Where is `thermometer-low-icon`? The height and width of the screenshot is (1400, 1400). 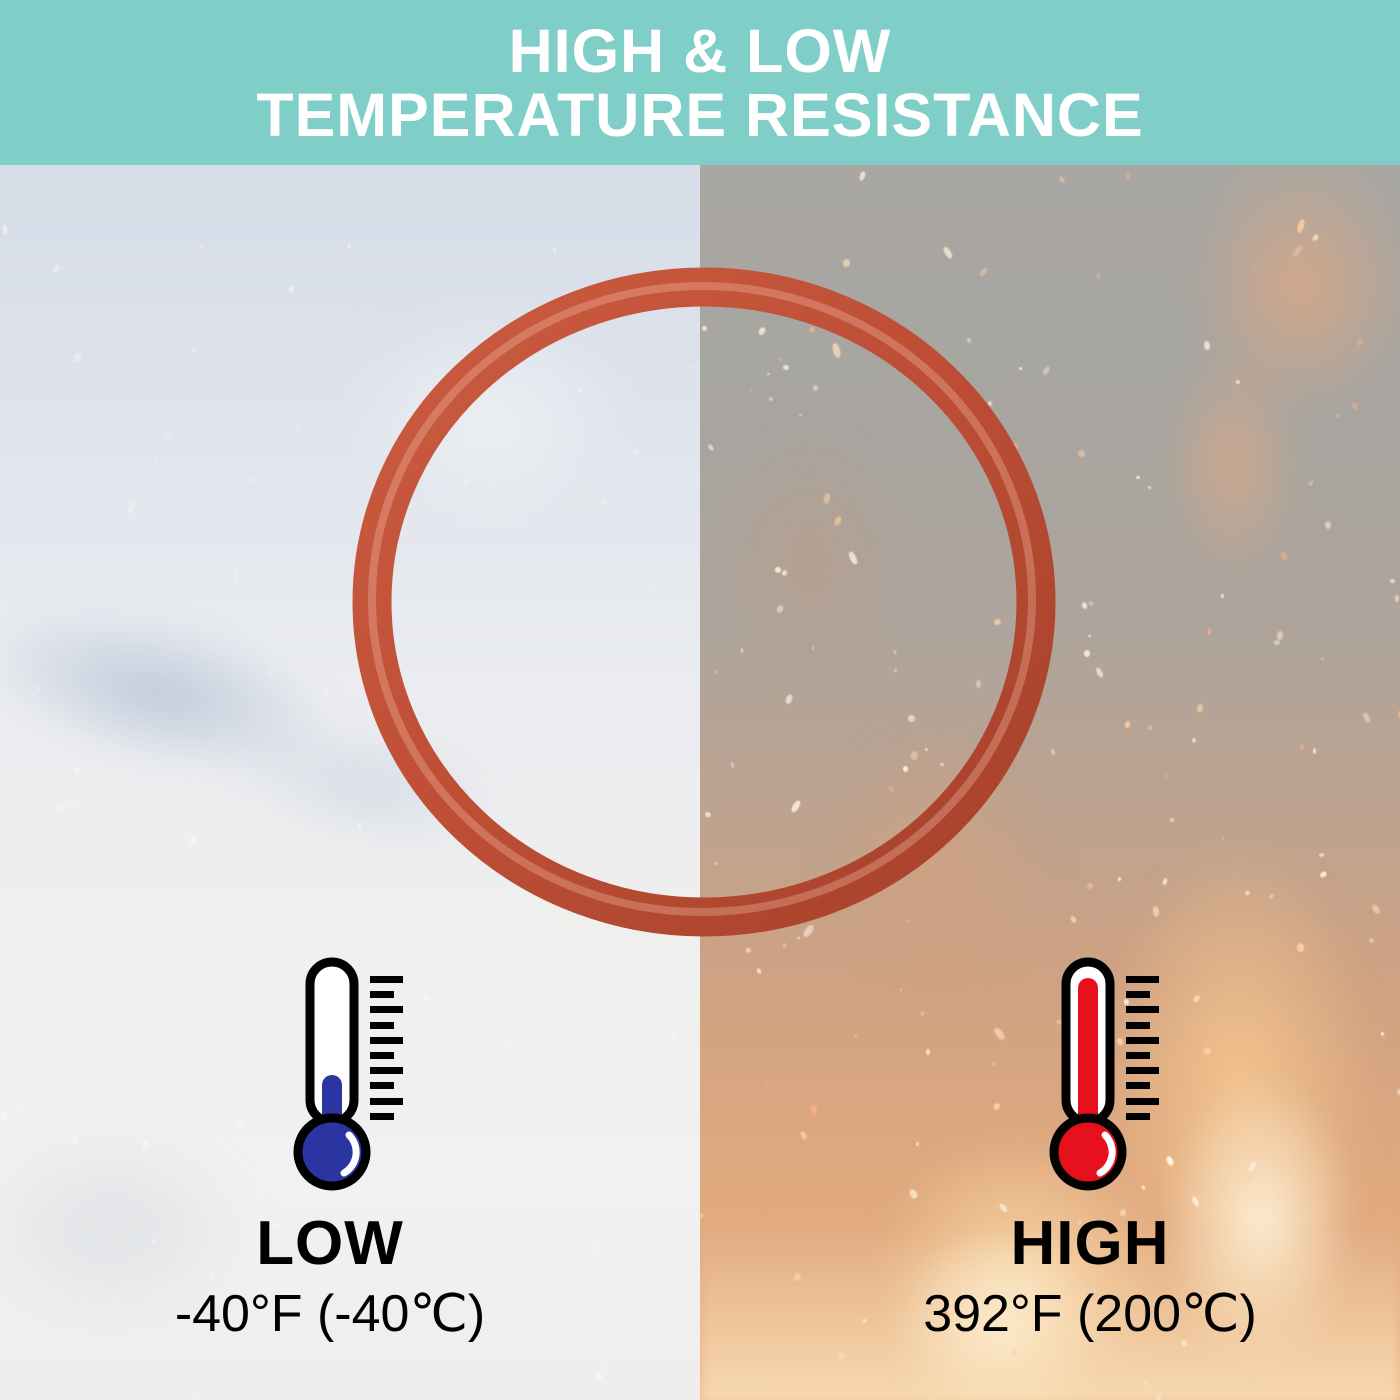 thermometer-low-icon is located at coordinates (348, 1074).